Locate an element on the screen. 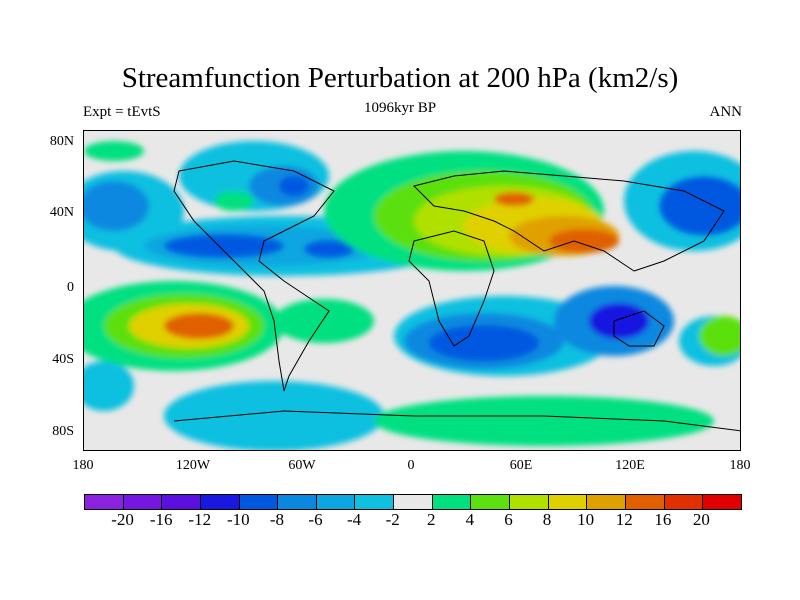 The height and width of the screenshot is (600, 800). colorbar-label: -16 is located at coordinates (161, 519).